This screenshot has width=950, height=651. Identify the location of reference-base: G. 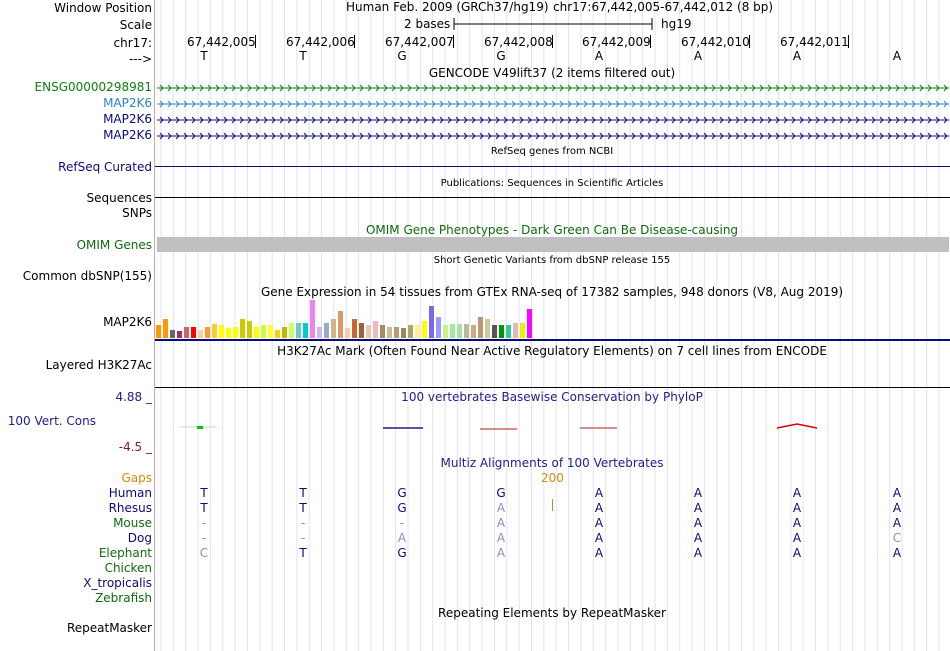
(402, 56).